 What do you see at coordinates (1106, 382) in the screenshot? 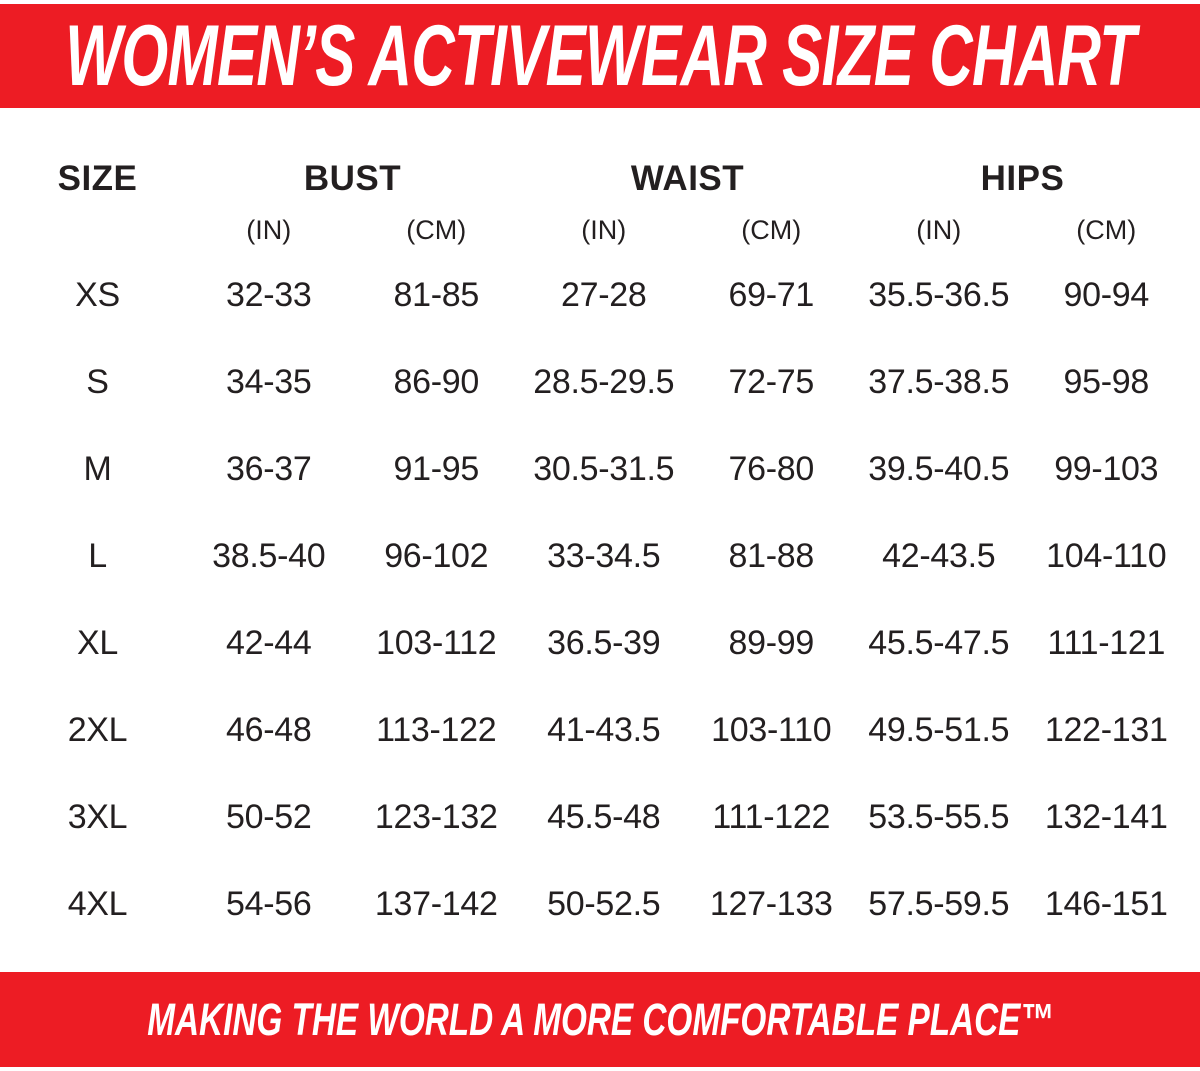
I see `row-s-hips-cm: 95-98` at bounding box center [1106, 382].